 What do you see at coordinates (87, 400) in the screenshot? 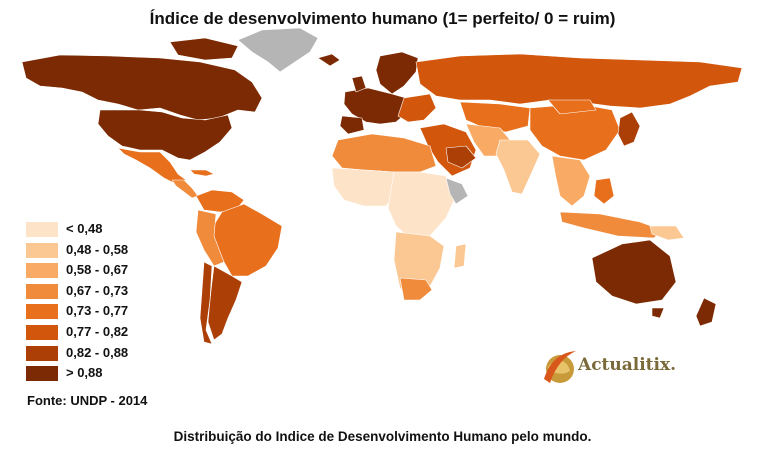
I see `source-note: Fonte: UNDP - 2014` at bounding box center [87, 400].